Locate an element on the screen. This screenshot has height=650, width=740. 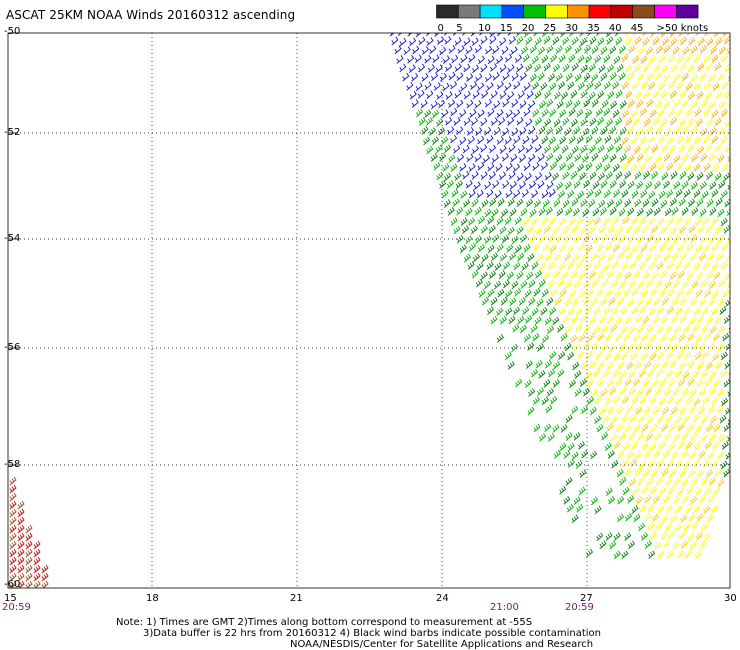
lon-label: 27 is located at coordinates (586, 598).